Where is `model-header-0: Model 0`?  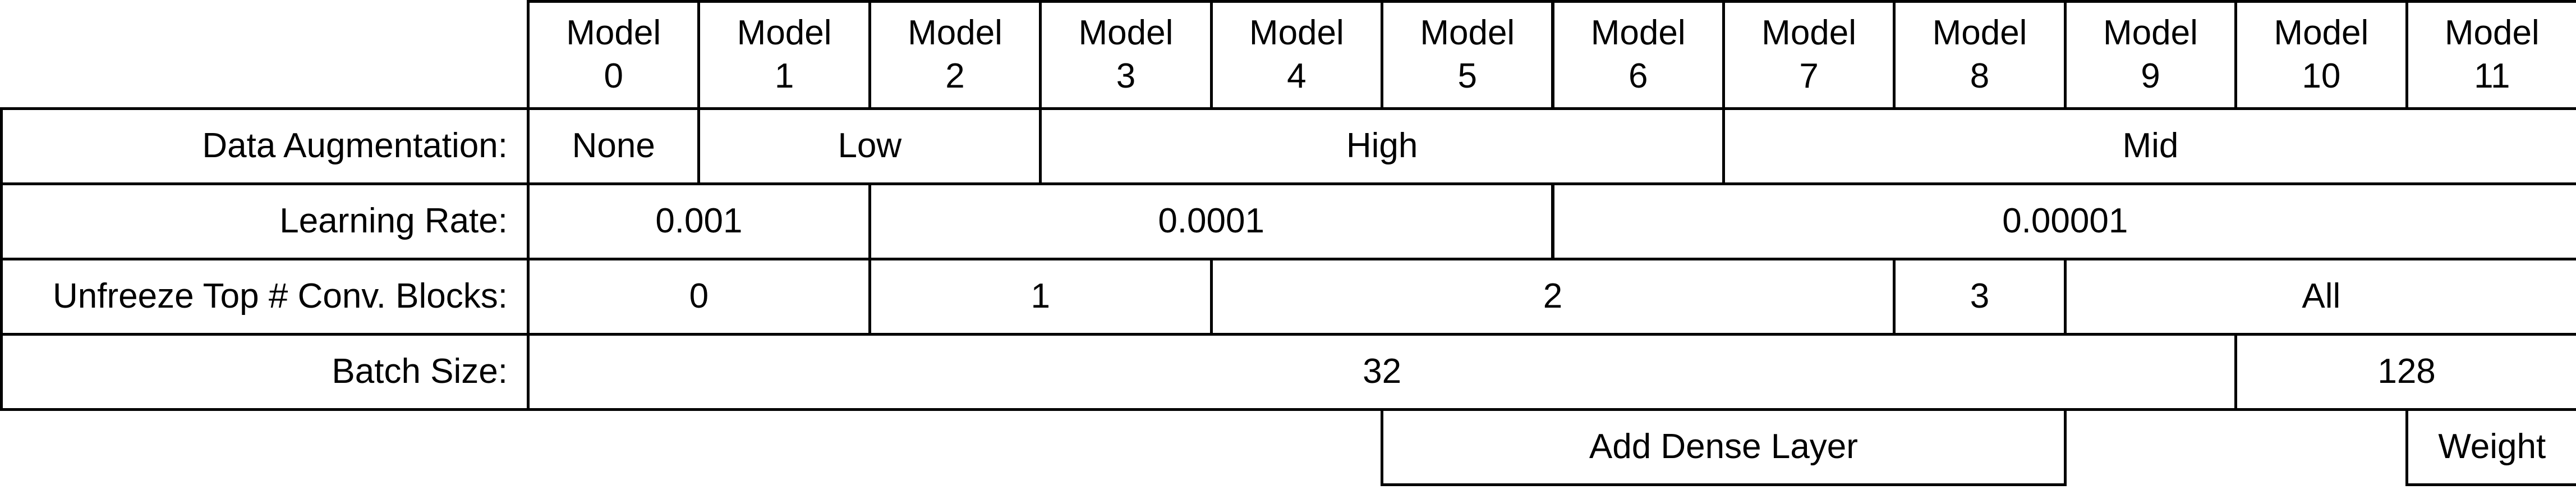
model-header-0: Model 0 is located at coordinates (614, 55).